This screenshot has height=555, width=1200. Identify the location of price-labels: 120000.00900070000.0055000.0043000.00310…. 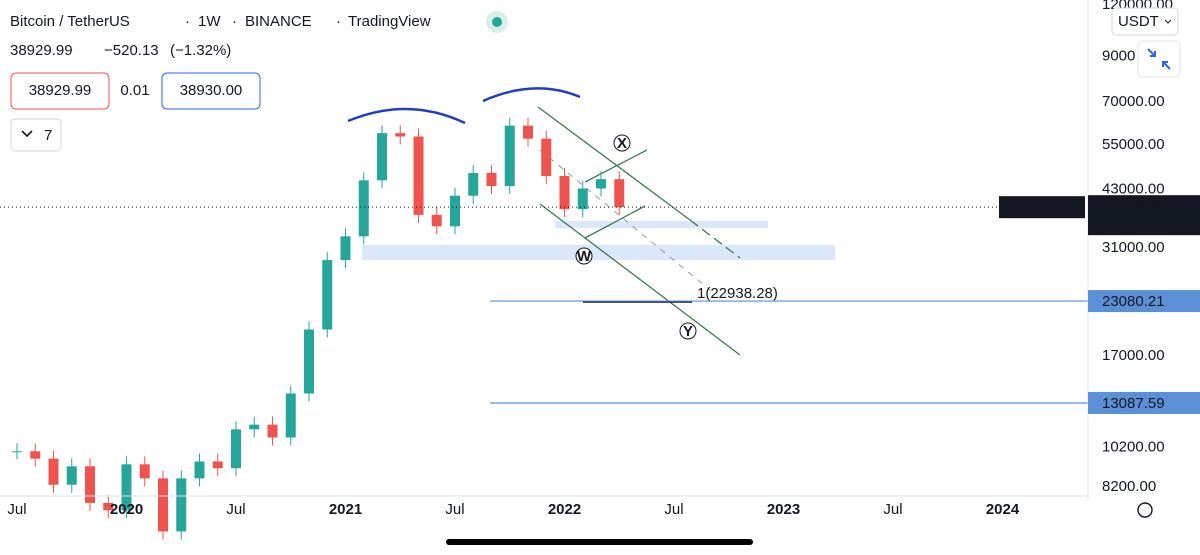
(1099, 247).